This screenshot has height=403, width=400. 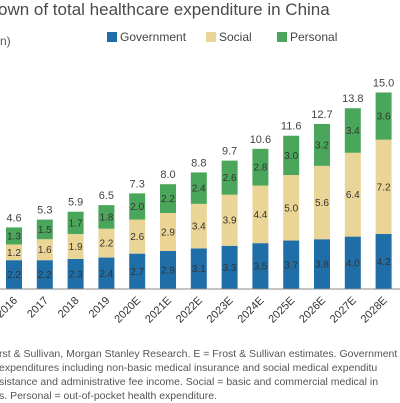 I want to click on total-value-label: 10.6, so click(x=260, y=140).